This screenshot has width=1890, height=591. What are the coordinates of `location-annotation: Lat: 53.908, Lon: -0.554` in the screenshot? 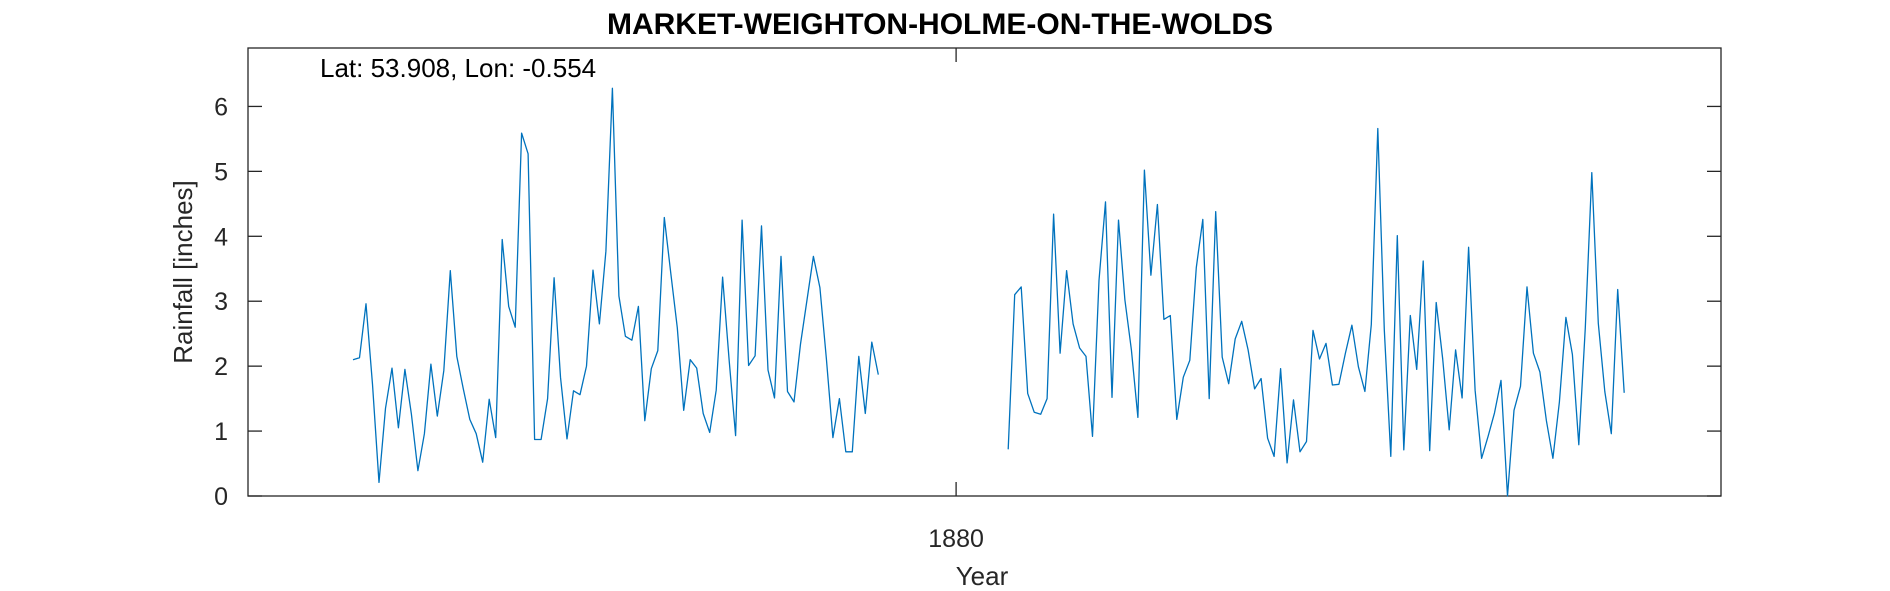 It's located at (458, 68).